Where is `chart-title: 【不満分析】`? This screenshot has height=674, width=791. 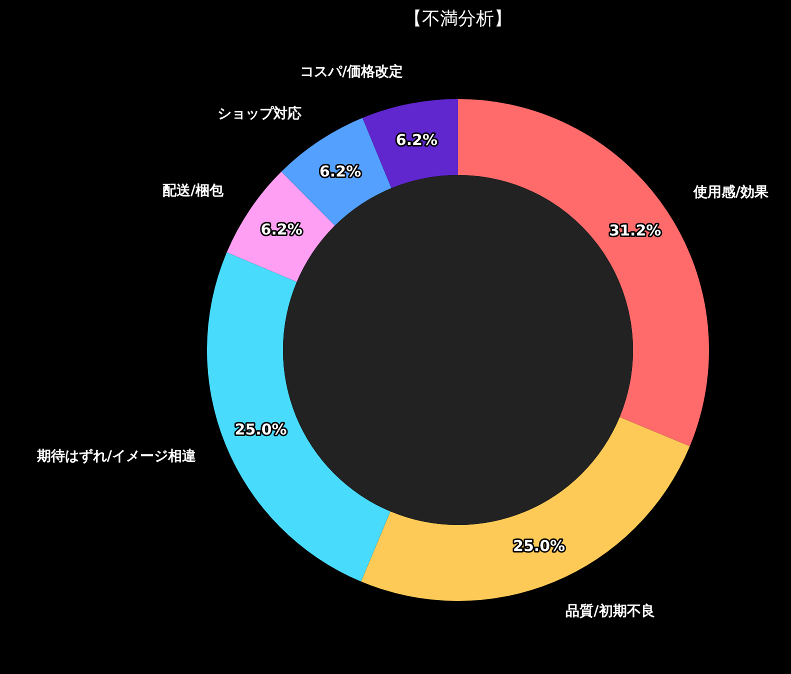
chart-title: 【不満分析】 is located at coordinates (458, 19).